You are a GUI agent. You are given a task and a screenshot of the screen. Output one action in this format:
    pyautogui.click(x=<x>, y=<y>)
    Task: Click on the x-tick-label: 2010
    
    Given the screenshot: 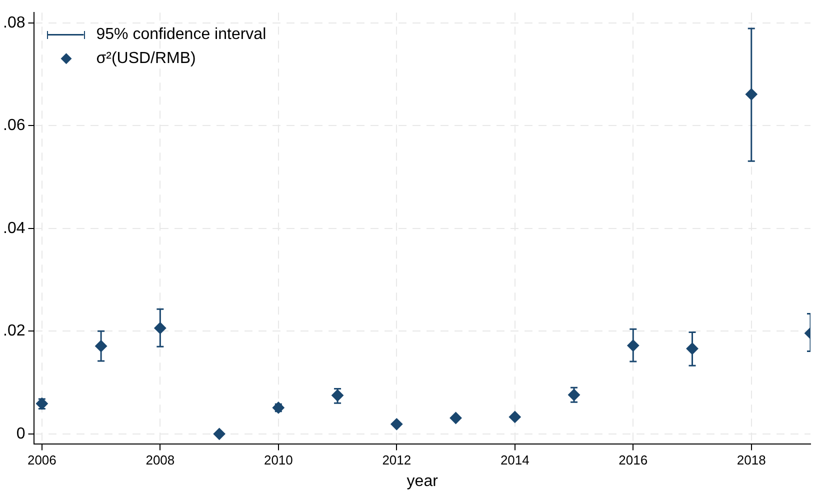 What is the action you would take?
    pyautogui.click(x=278, y=460)
    